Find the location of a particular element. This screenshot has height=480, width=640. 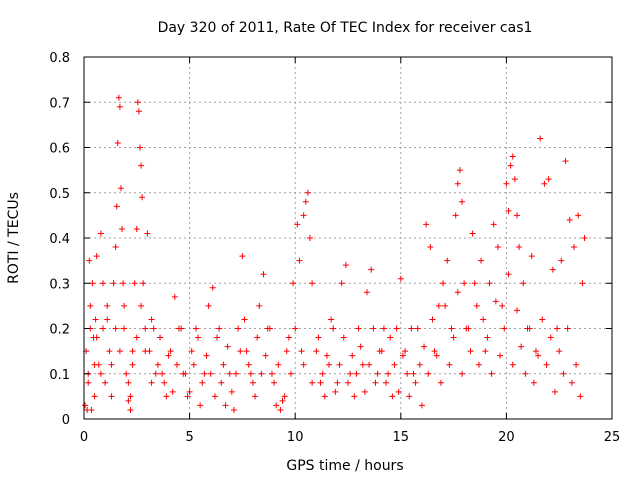

x-tick-label: 5 is located at coordinates (189, 437).